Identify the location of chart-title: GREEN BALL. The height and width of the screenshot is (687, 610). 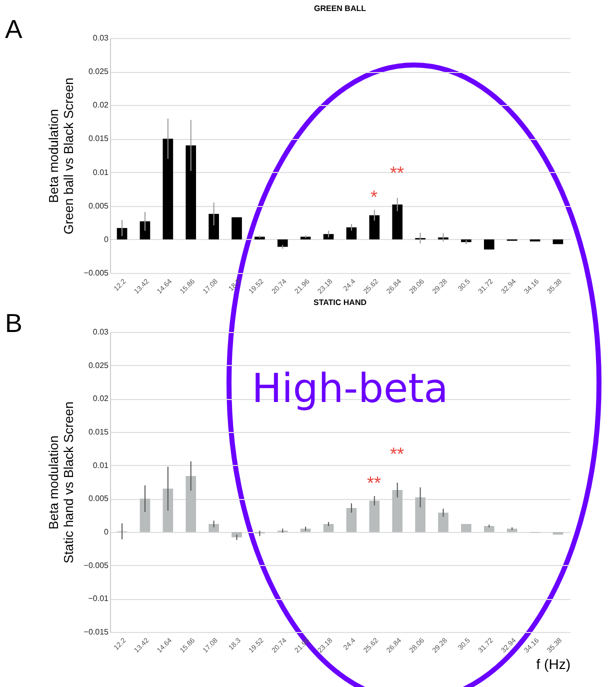
(340, 8).